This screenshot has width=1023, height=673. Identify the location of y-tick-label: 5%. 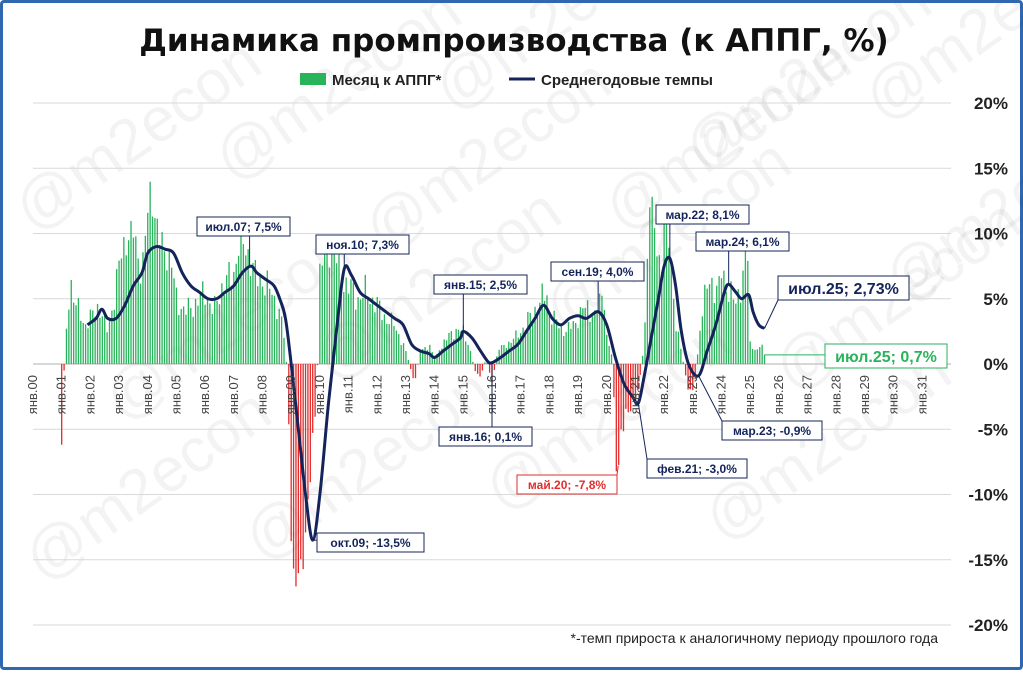
(995, 299).